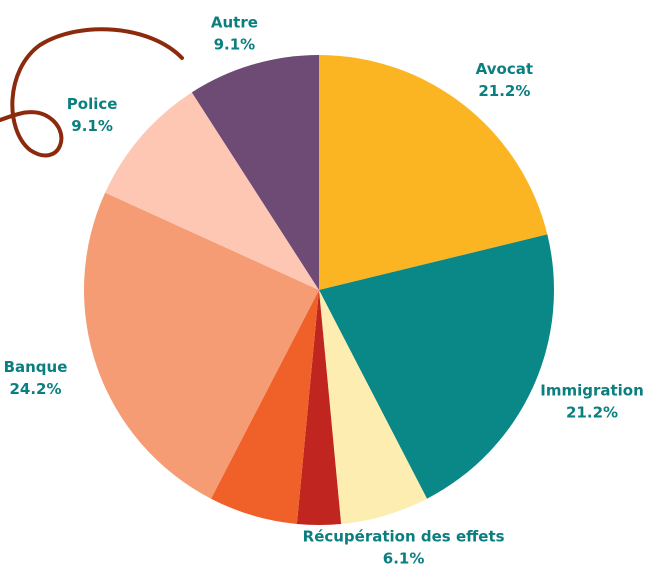  Describe the element at coordinates (92, 104) in the screenshot. I see `slice-label: Police` at that location.